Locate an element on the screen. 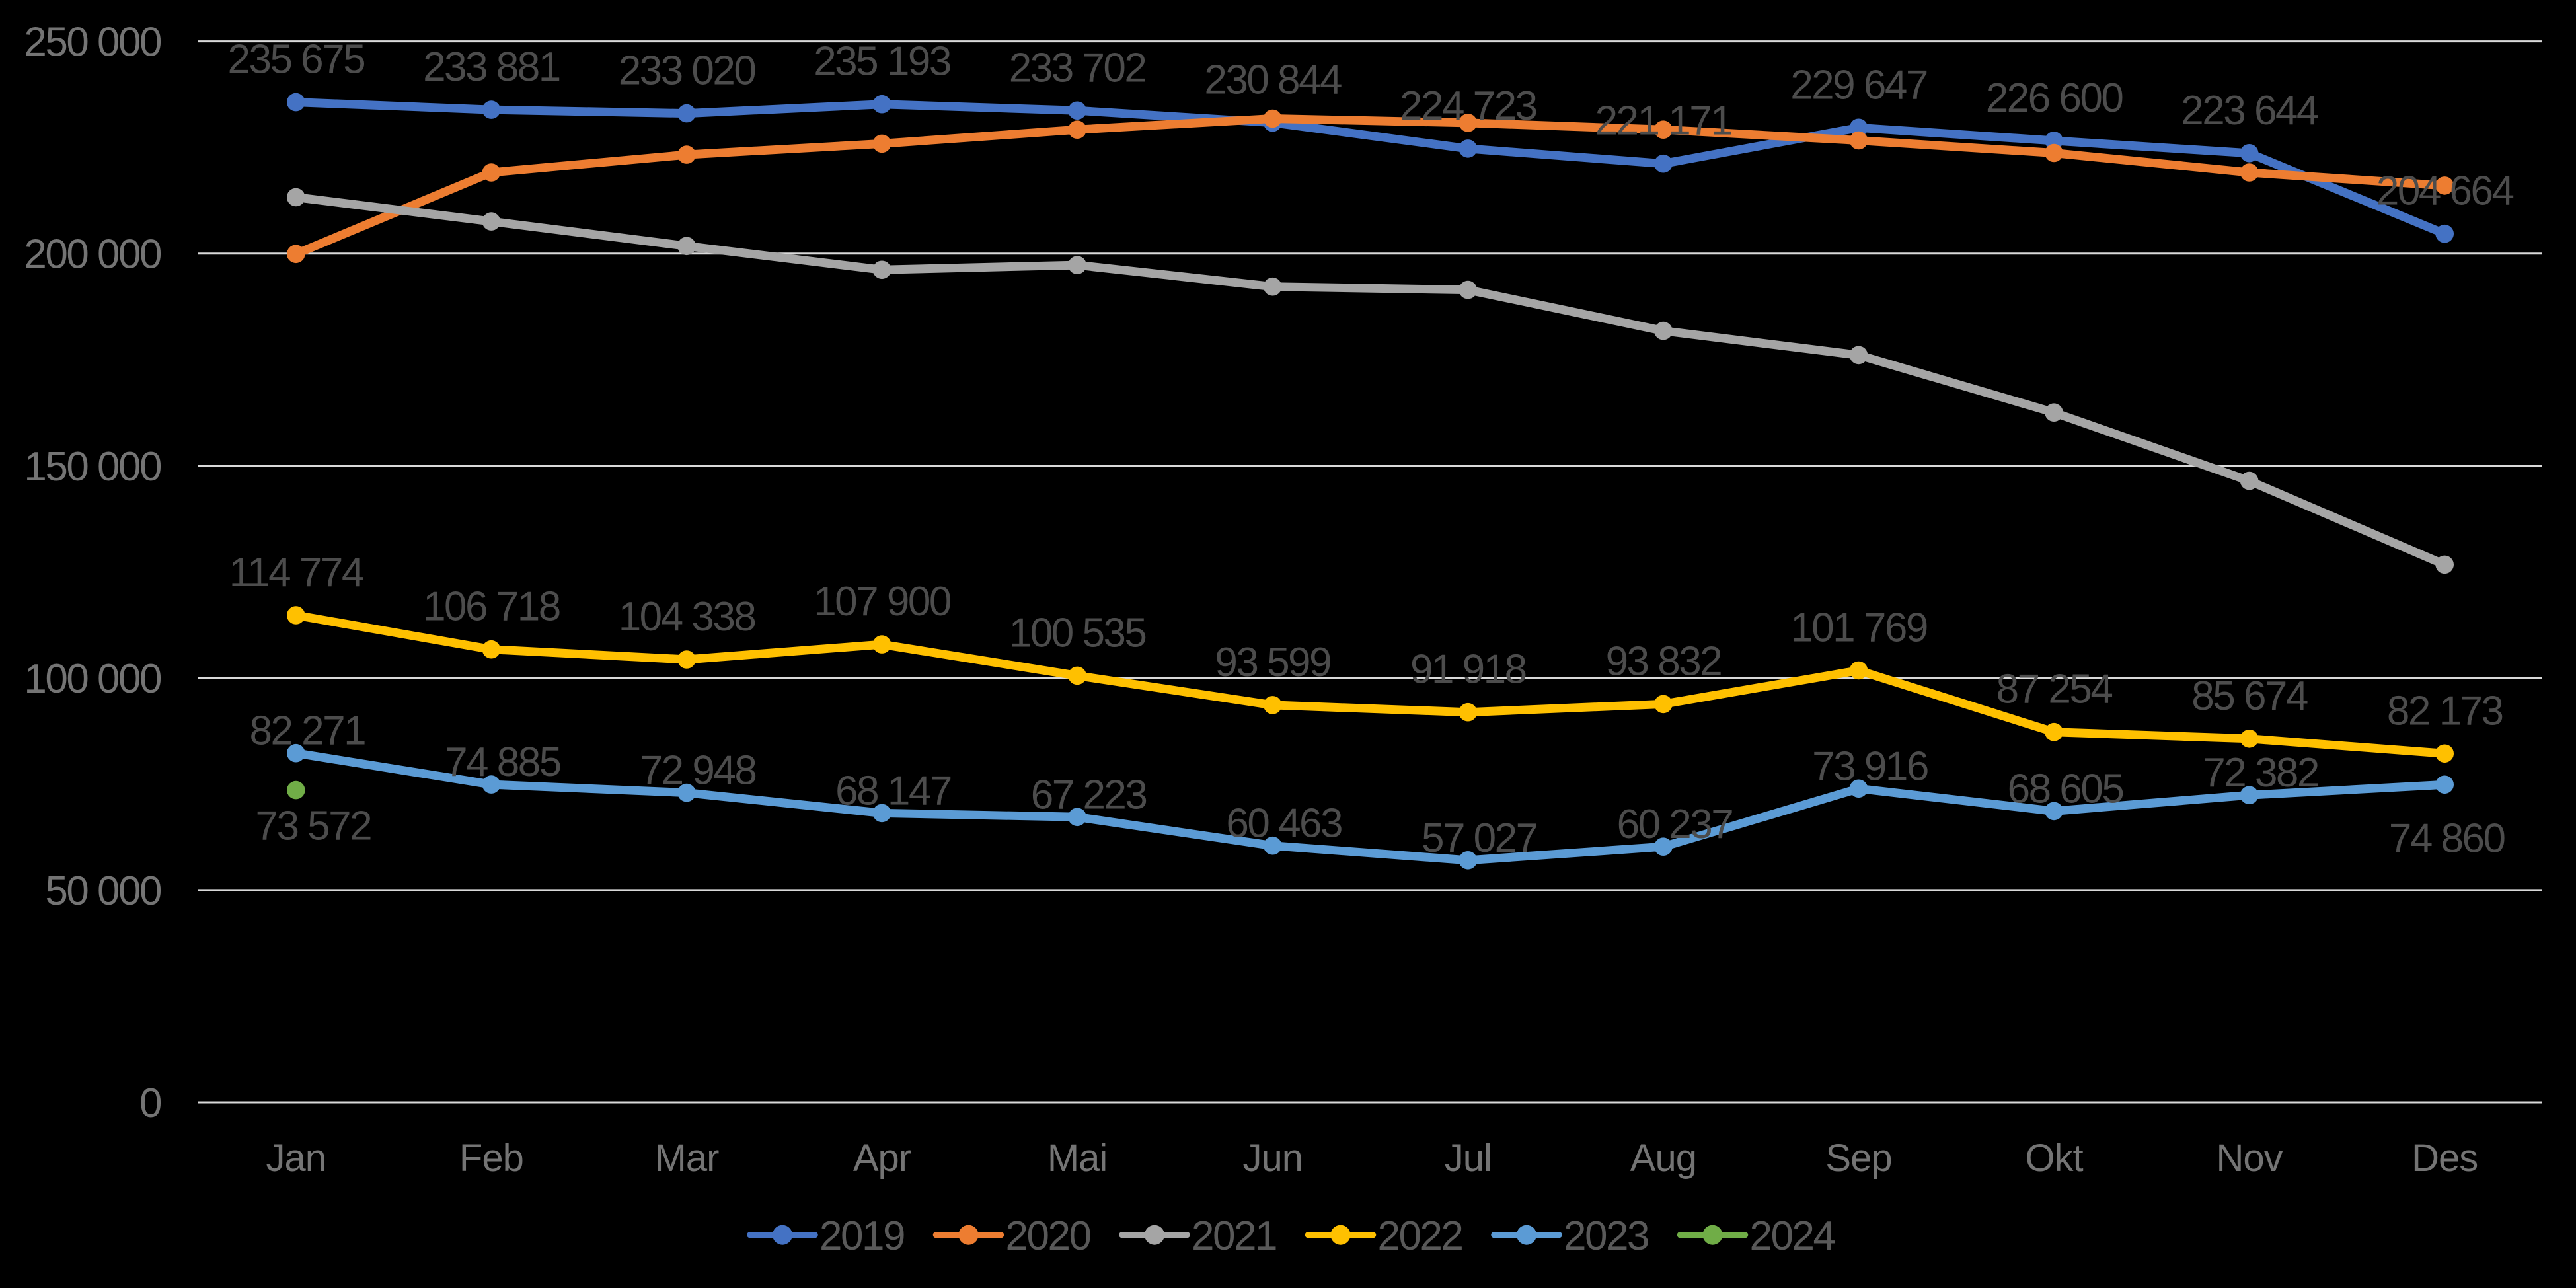  svg-text: 73 572 is located at coordinates (313, 826).